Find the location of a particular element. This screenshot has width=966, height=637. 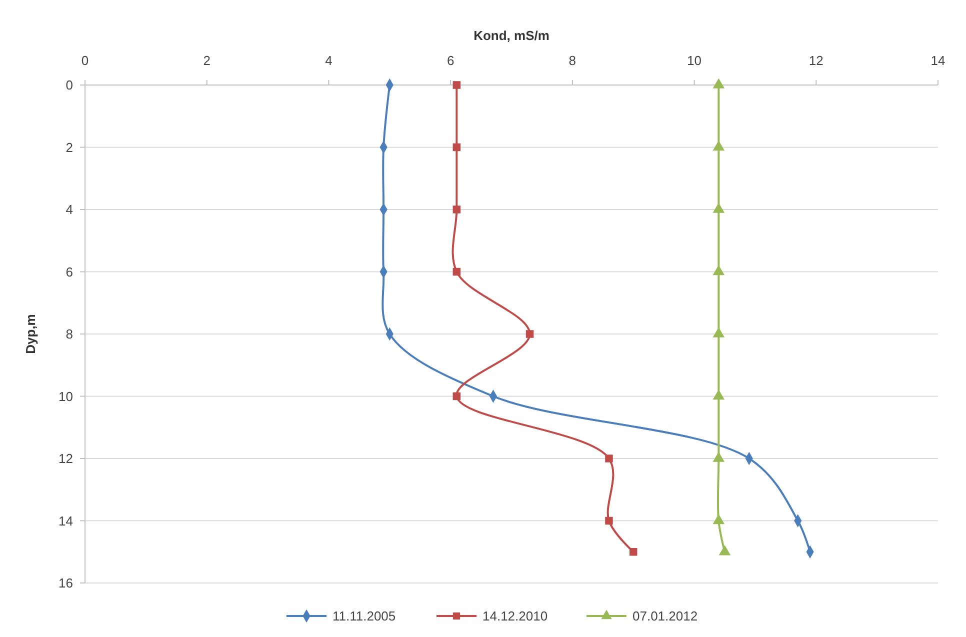

y-tick-label: 14 is located at coordinates (65, 520).